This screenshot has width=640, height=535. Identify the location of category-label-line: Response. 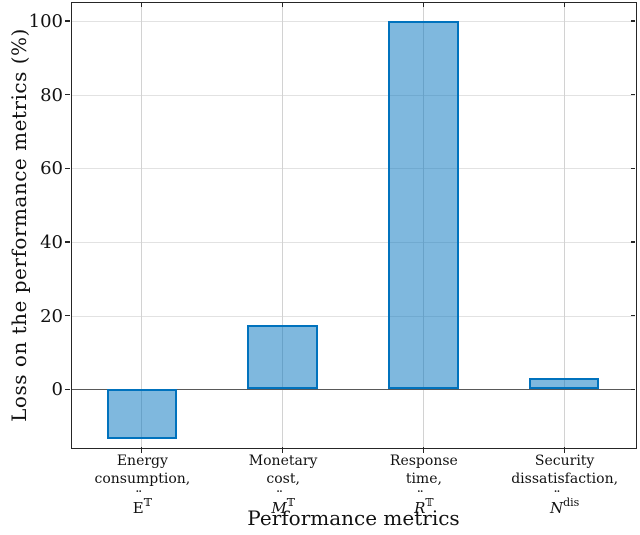
(423, 461).